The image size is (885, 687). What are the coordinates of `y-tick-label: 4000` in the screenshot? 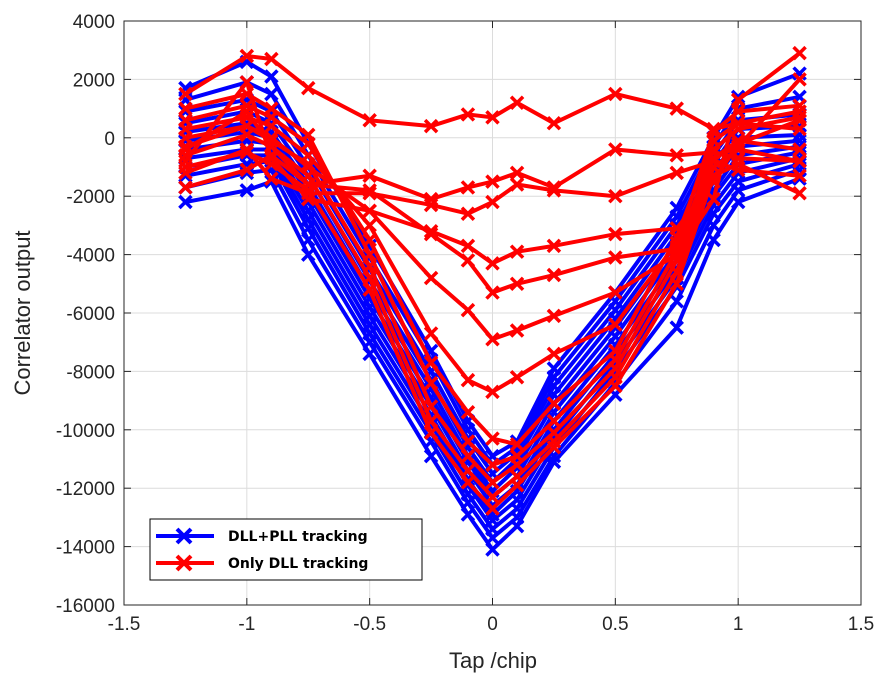 It's located at (94, 22).